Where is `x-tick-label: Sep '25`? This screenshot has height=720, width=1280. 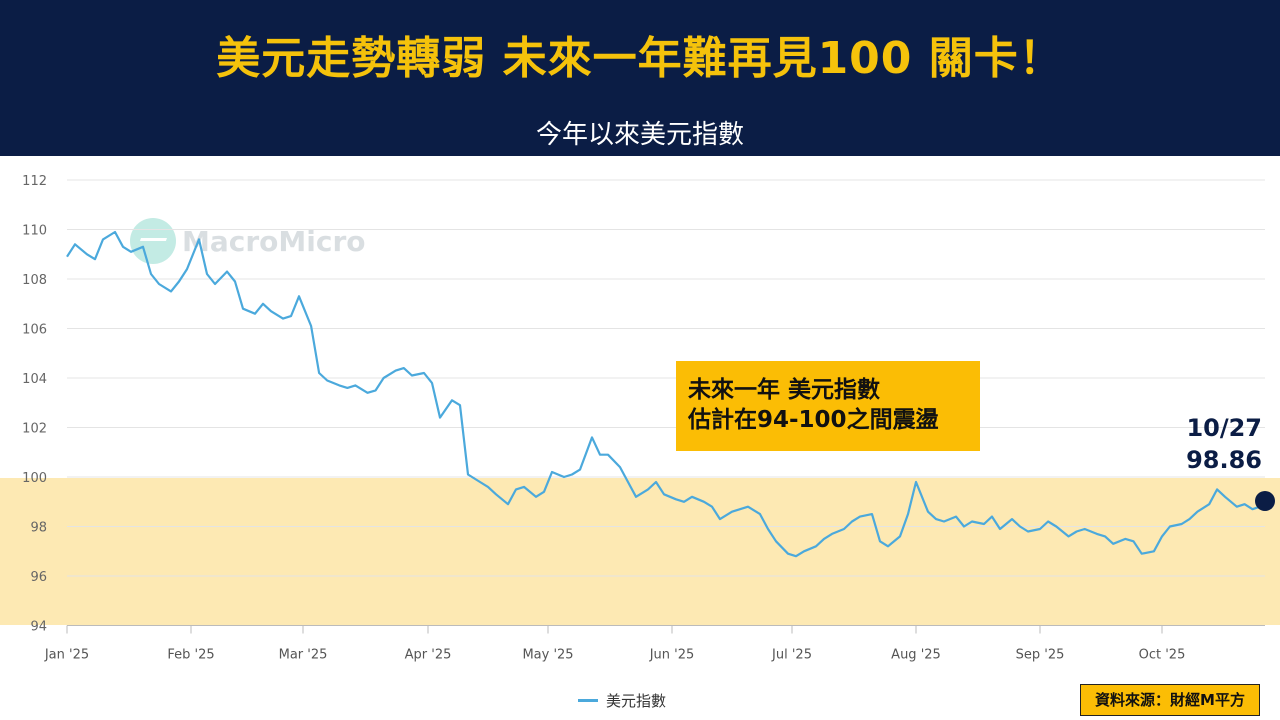
x-tick-label: Sep '25 is located at coordinates (1040, 655).